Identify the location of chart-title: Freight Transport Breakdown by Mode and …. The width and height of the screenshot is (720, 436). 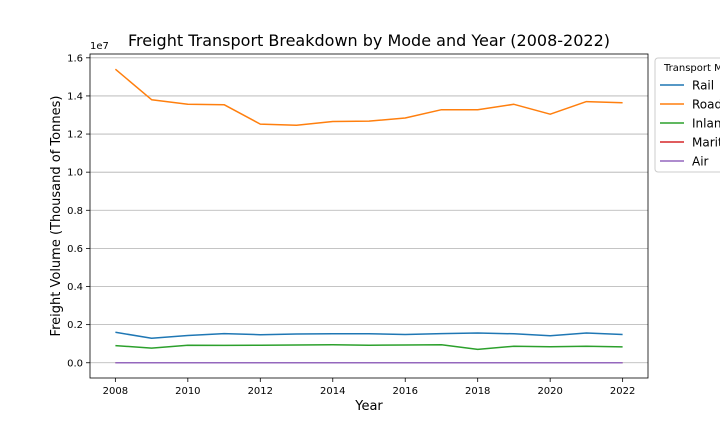
(369, 40).